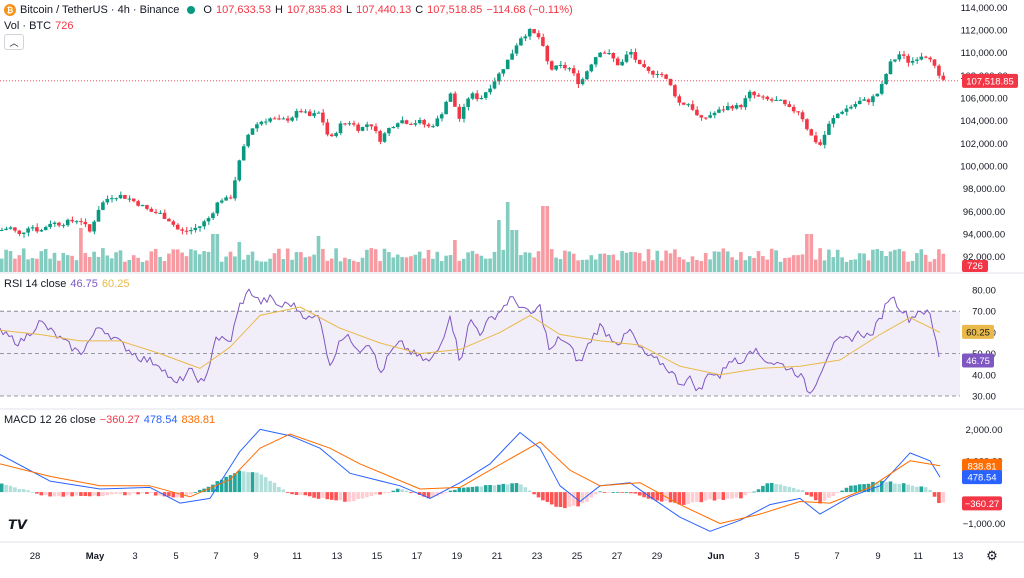 This screenshot has width=1024, height=578. I want to click on macd-legend: MACD 12 26 close −360.27 478.54 838.81, so click(109, 420).